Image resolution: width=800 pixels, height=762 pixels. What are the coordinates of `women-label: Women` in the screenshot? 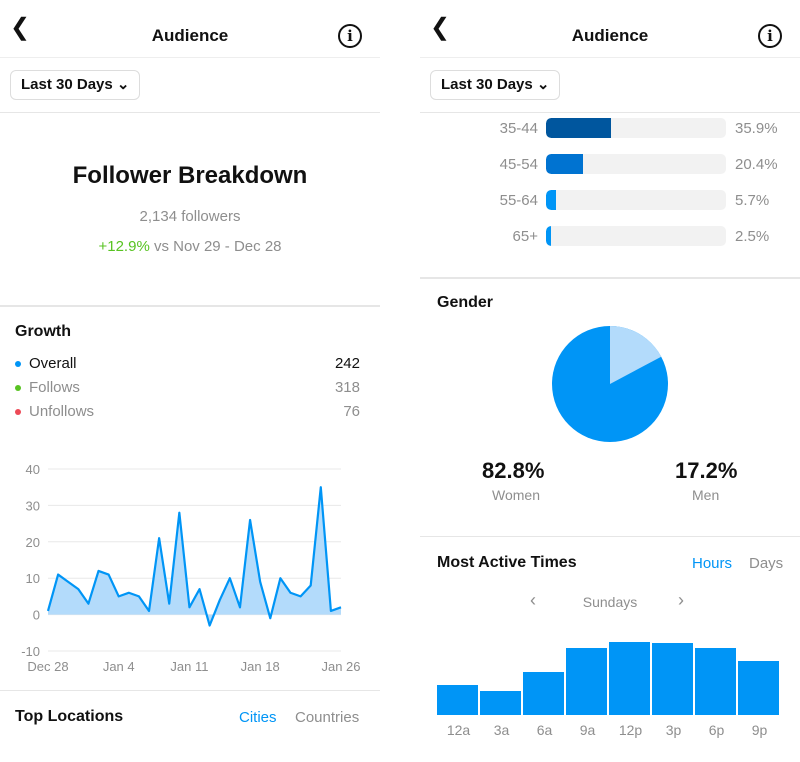 It's located at (516, 495).